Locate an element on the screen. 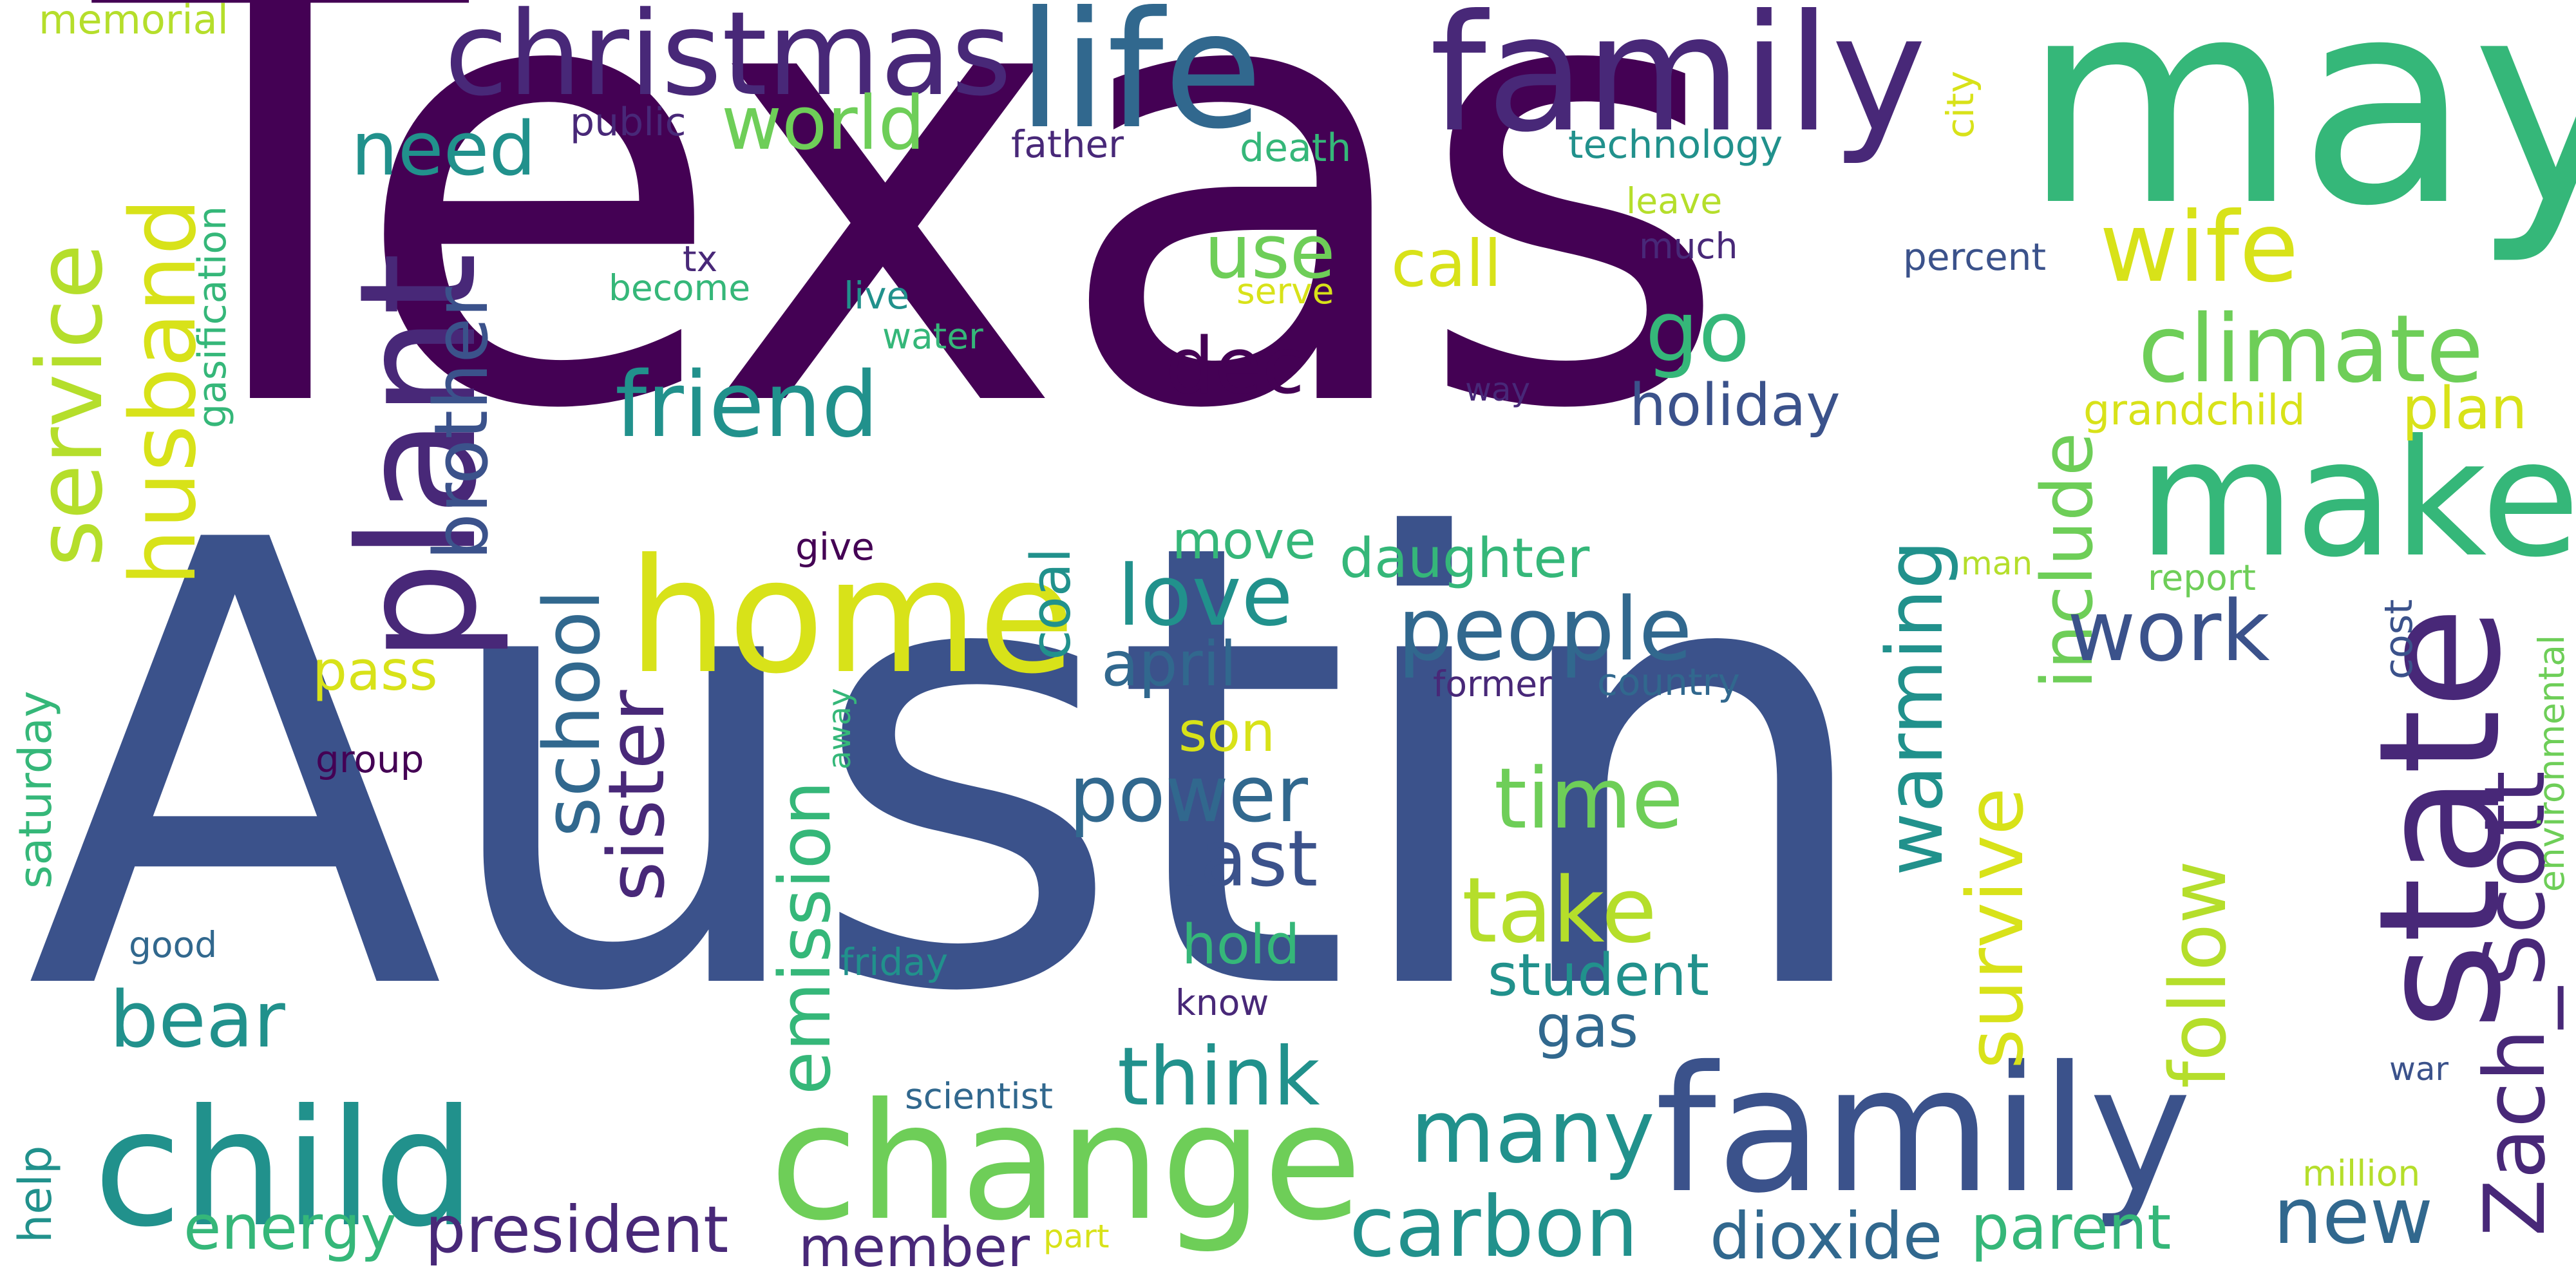  word-million: million is located at coordinates (2361, 1173).